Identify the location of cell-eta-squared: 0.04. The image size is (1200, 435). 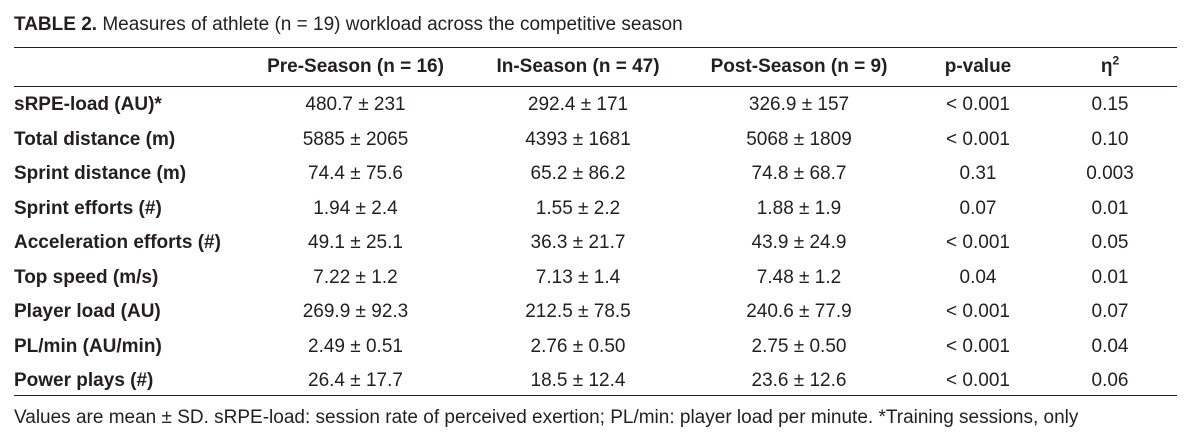
(1110, 346).